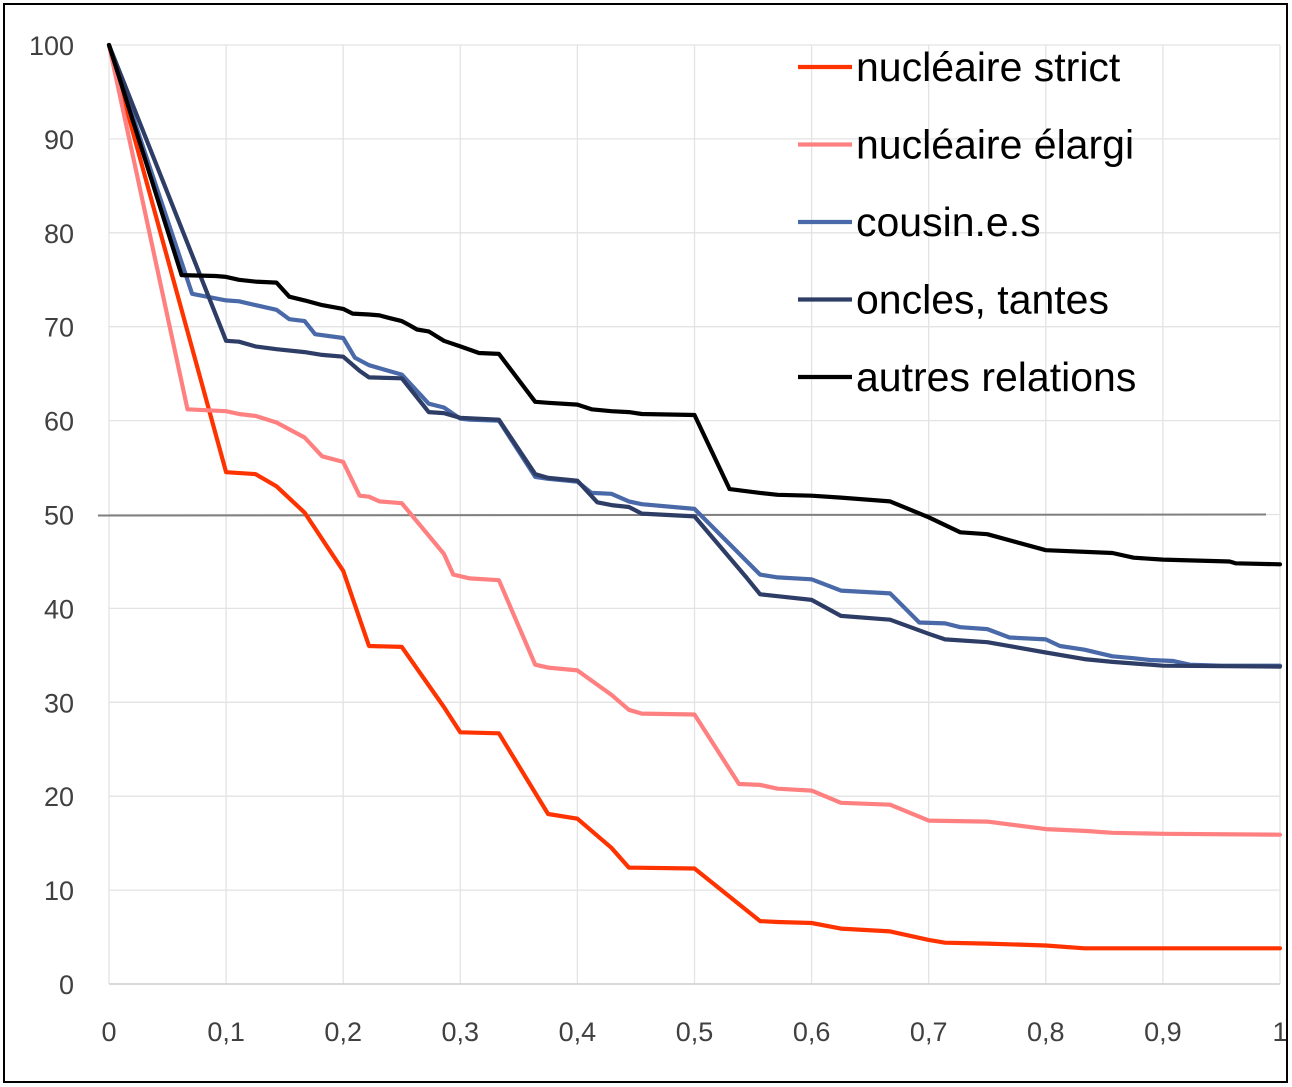  What do you see at coordinates (343, 1032) in the screenshot?
I see `x-tick-label: 0,2` at bounding box center [343, 1032].